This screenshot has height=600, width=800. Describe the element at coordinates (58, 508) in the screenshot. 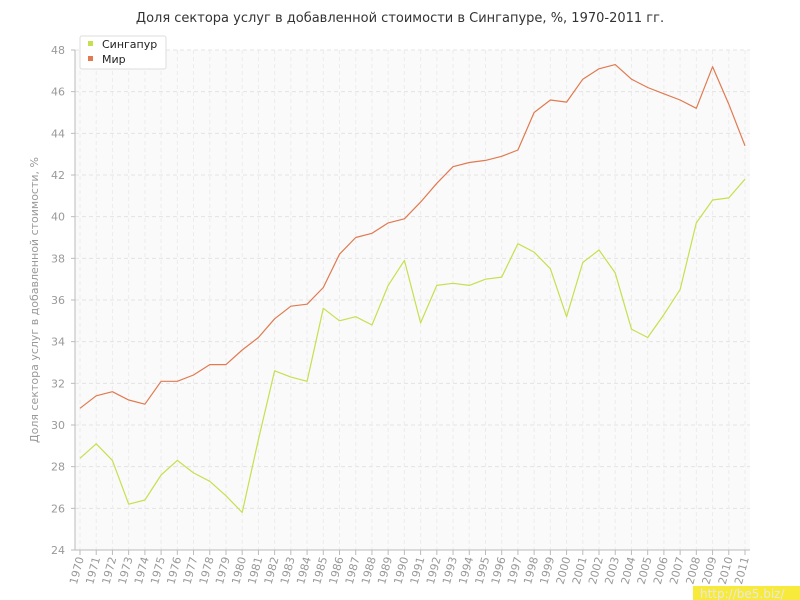

I see `y-tick-label: 26` at that location.